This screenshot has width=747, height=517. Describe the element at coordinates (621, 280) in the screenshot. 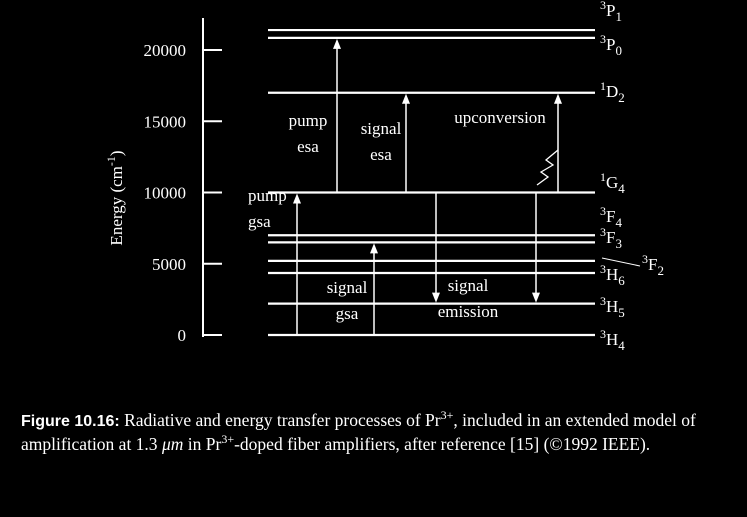

I see `level-j: 6` at that location.